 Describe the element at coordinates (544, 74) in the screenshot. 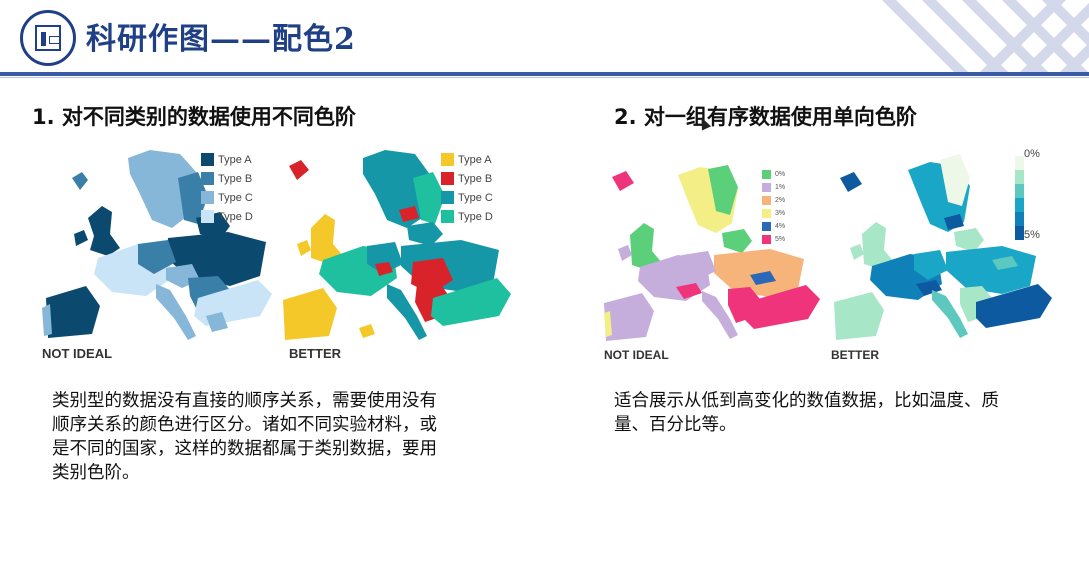

I see `header-divider` at that location.